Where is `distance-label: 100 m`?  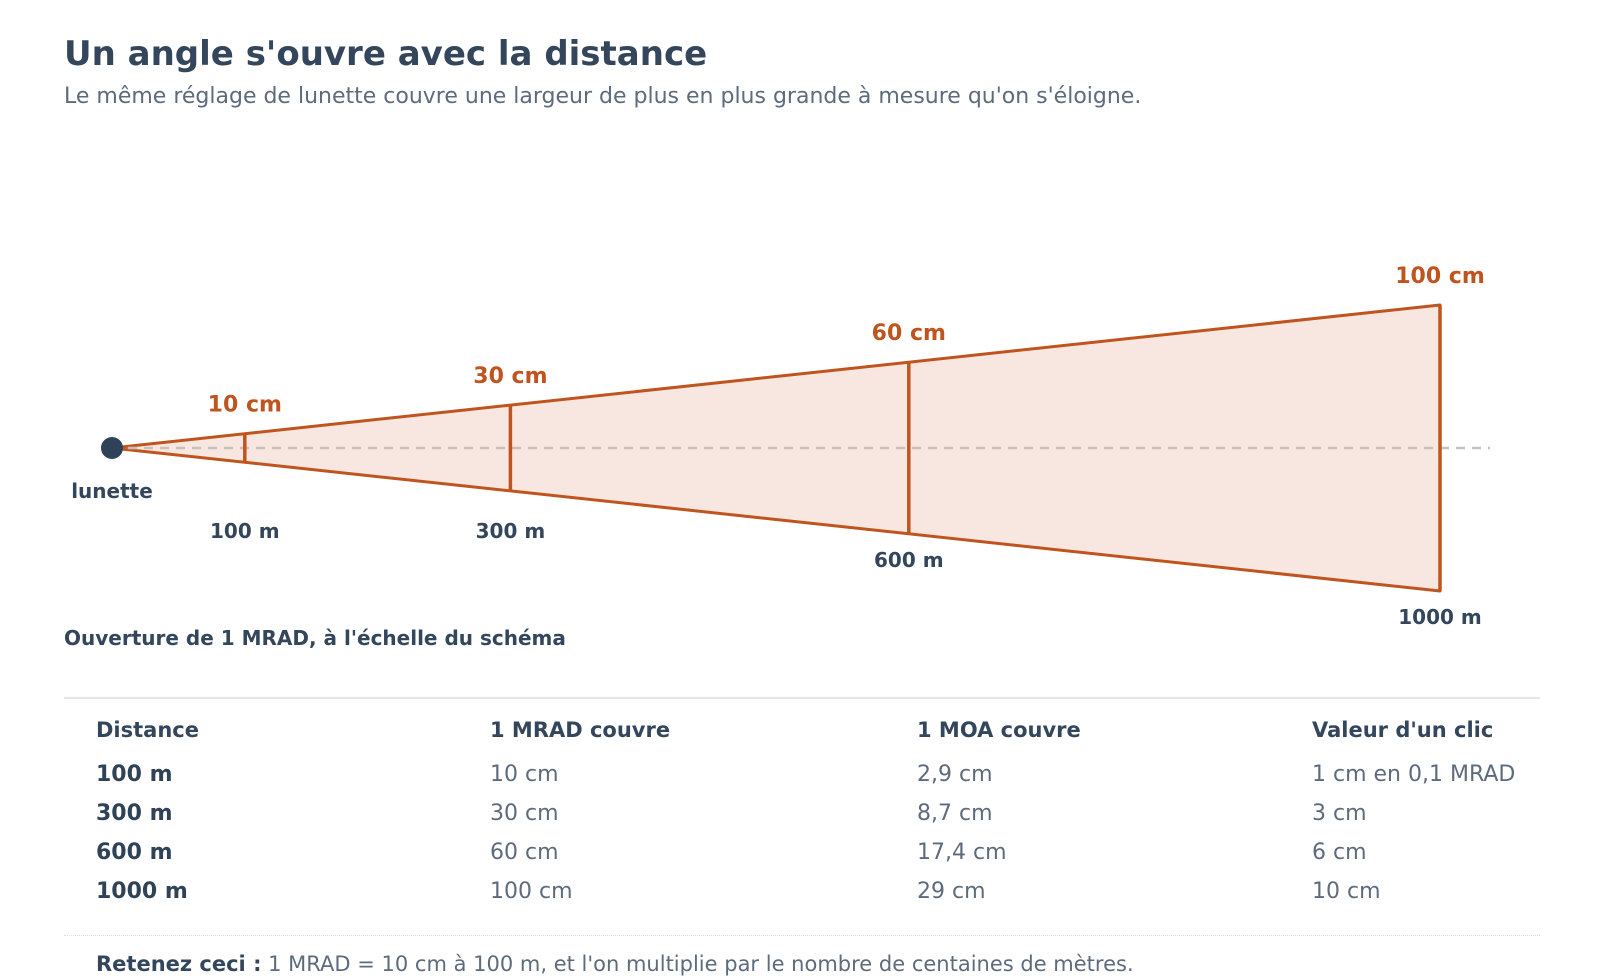
distance-label: 100 m is located at coordinates (245, 531).